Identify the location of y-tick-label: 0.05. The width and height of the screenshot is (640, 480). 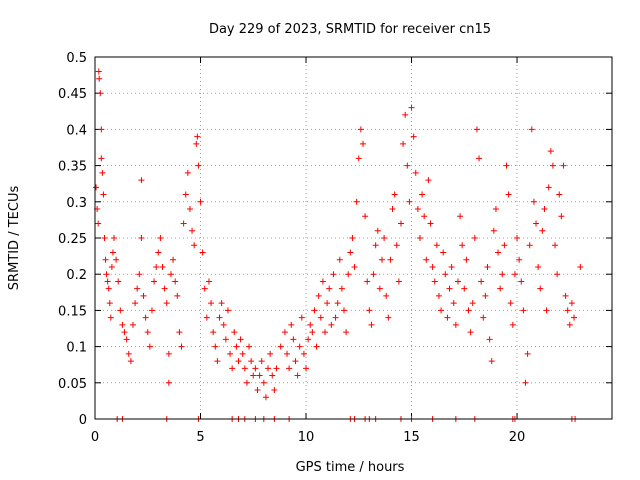
(72, 384).